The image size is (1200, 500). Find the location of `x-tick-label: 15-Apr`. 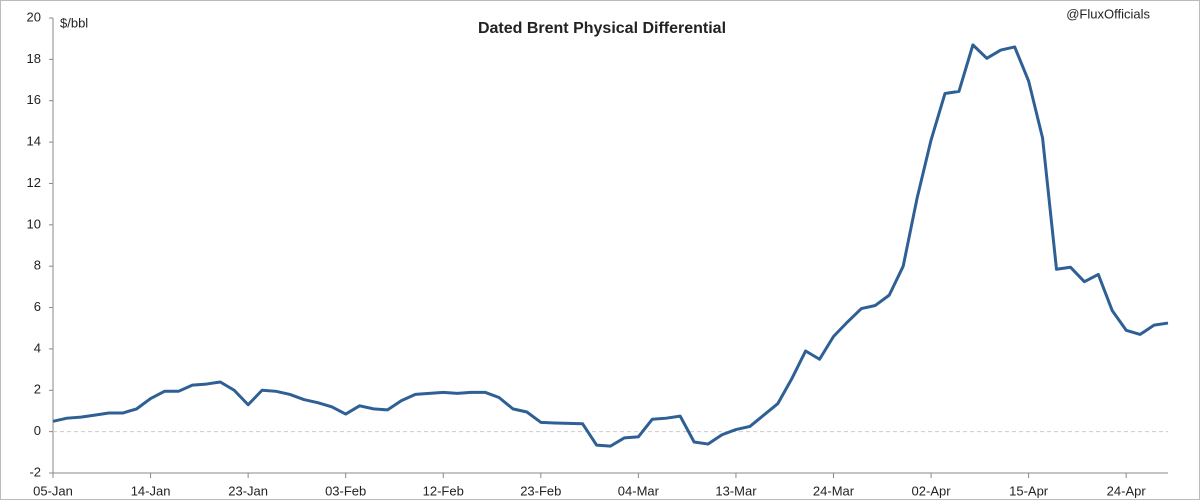

x-tick-label: 15-Apr is located at coordinates (1029, 490).